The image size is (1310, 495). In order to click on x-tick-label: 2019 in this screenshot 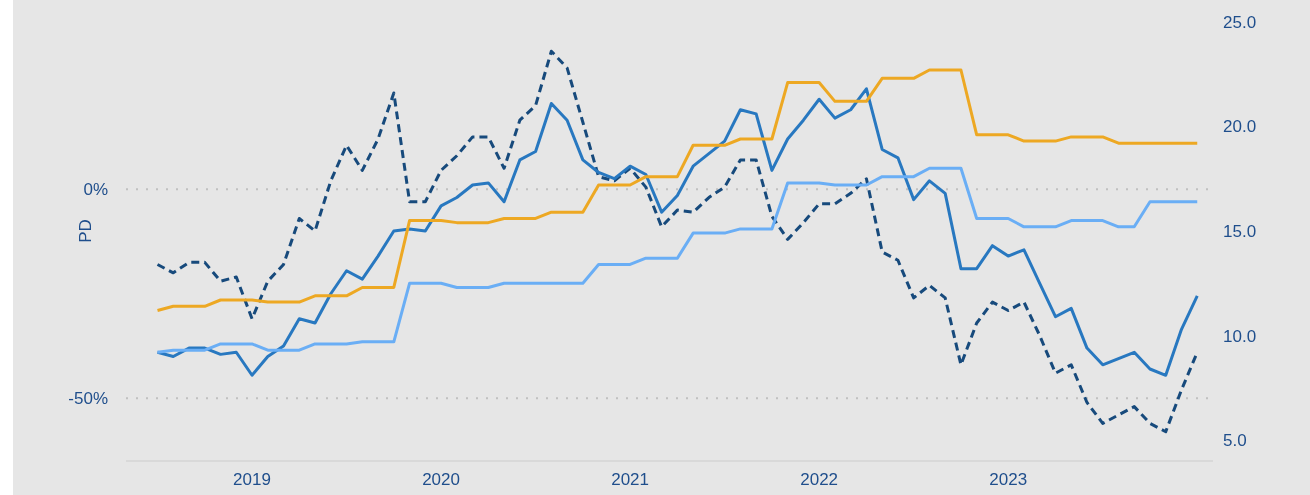, I will do `click(252, 480)`.